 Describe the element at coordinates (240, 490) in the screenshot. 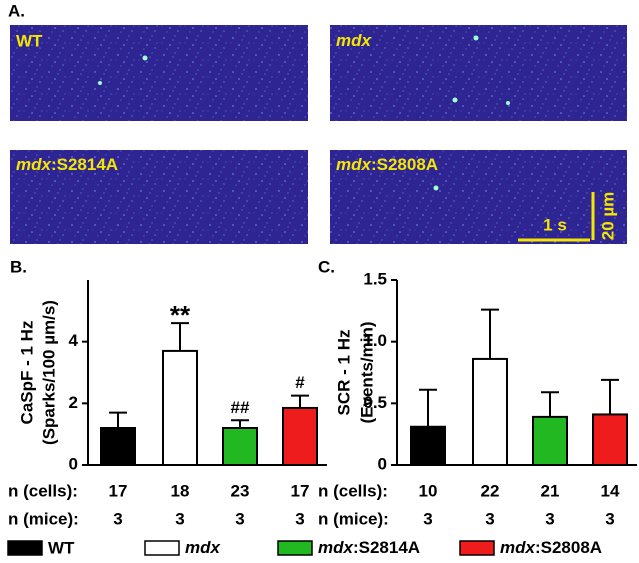

I see `count: 23` at that location.